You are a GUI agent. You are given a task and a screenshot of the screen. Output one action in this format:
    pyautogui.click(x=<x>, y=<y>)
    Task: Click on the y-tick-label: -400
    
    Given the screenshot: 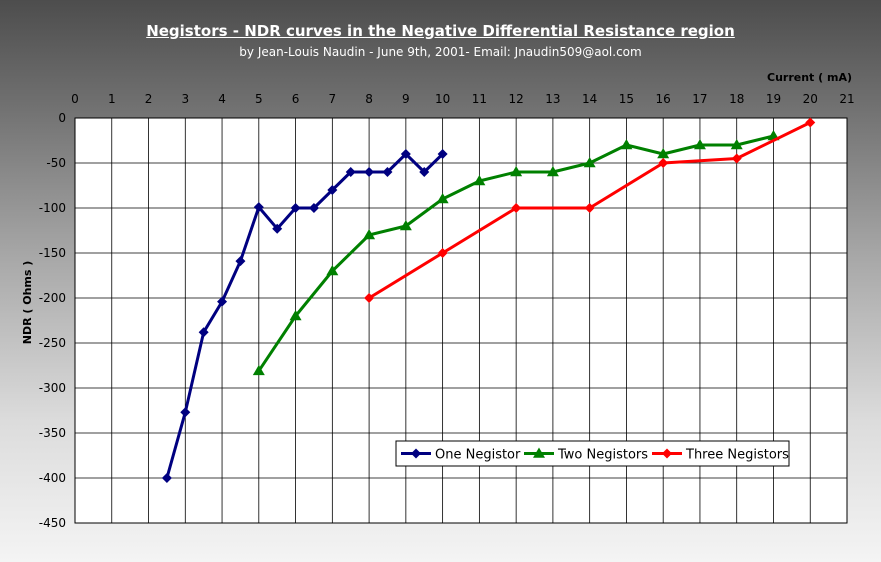 What is the action you would take?
    pyautogui.click(x=52, y=478)
    